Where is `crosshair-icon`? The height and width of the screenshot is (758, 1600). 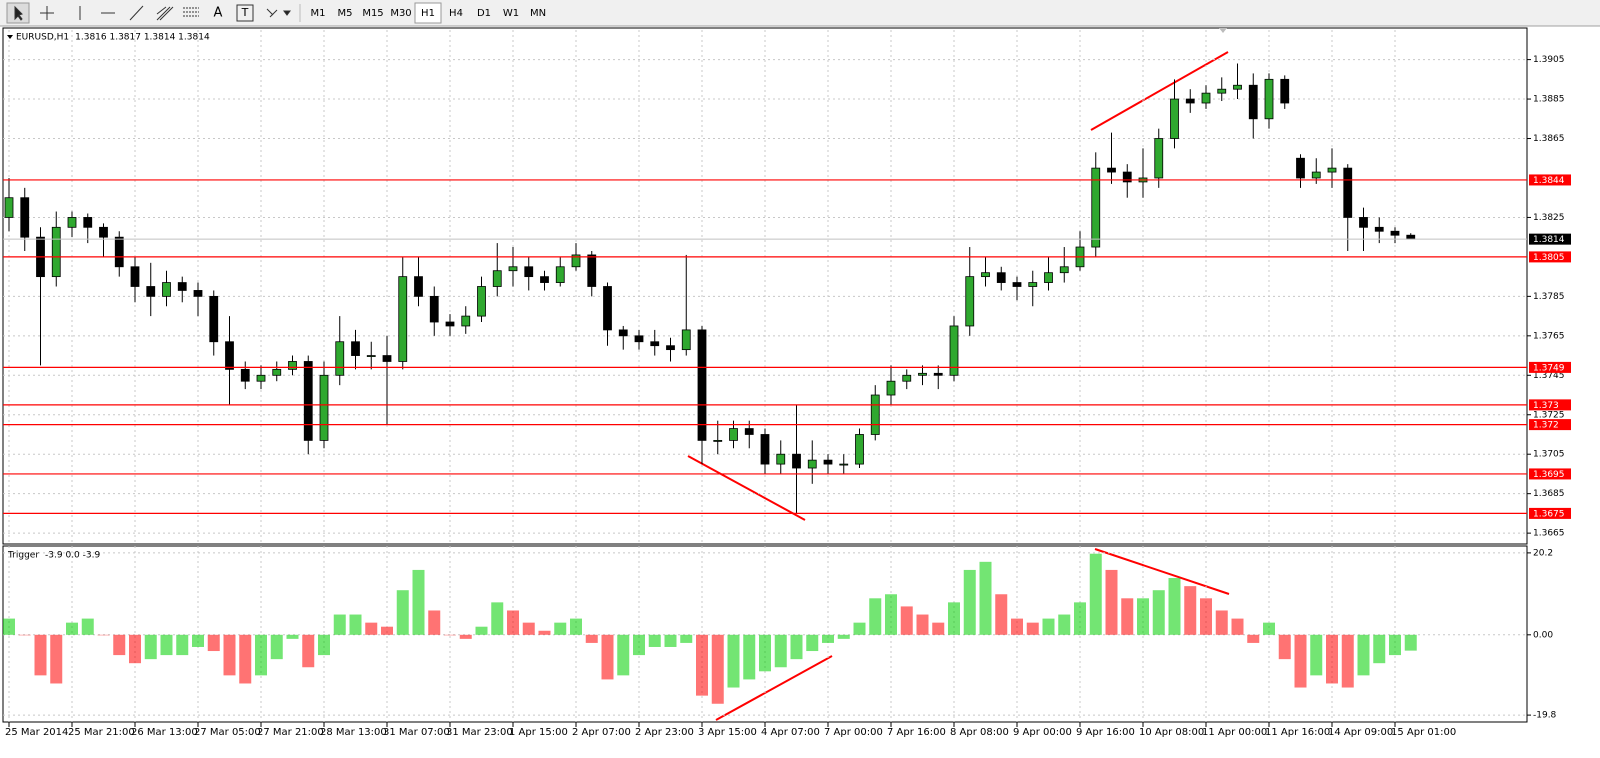
crosshair-icon is located at coordinates (47, 13).